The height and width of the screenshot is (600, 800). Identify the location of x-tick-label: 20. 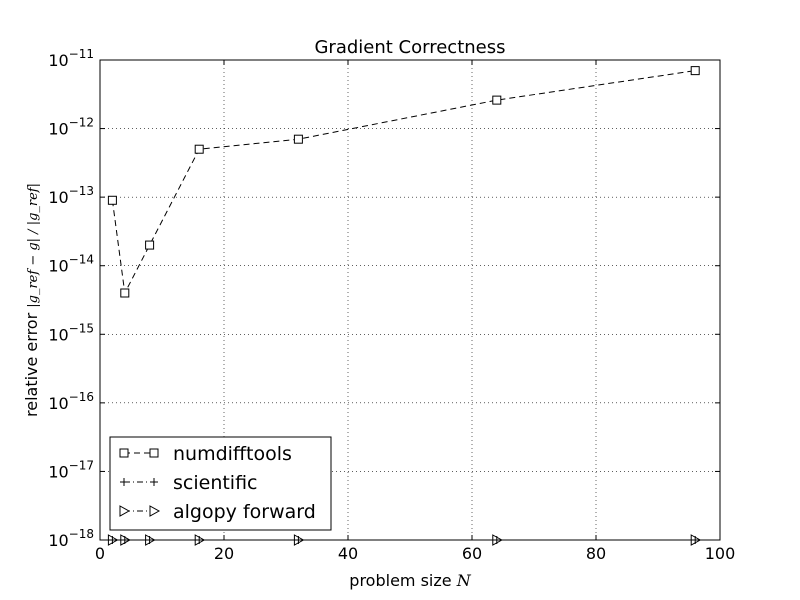
(224, 553).